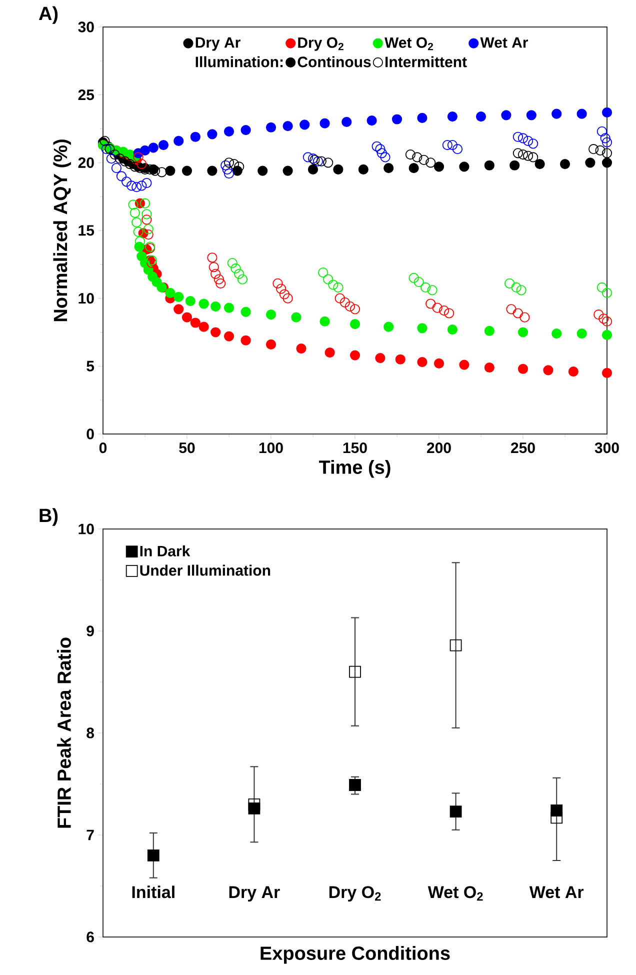 Image resolution: width=636 pixels, height=975 pixels. What do you see at coordinates (556, 892) in the screenshot?
I see `x-tick-label: Wet Ar` at bounding box center [556, 892].